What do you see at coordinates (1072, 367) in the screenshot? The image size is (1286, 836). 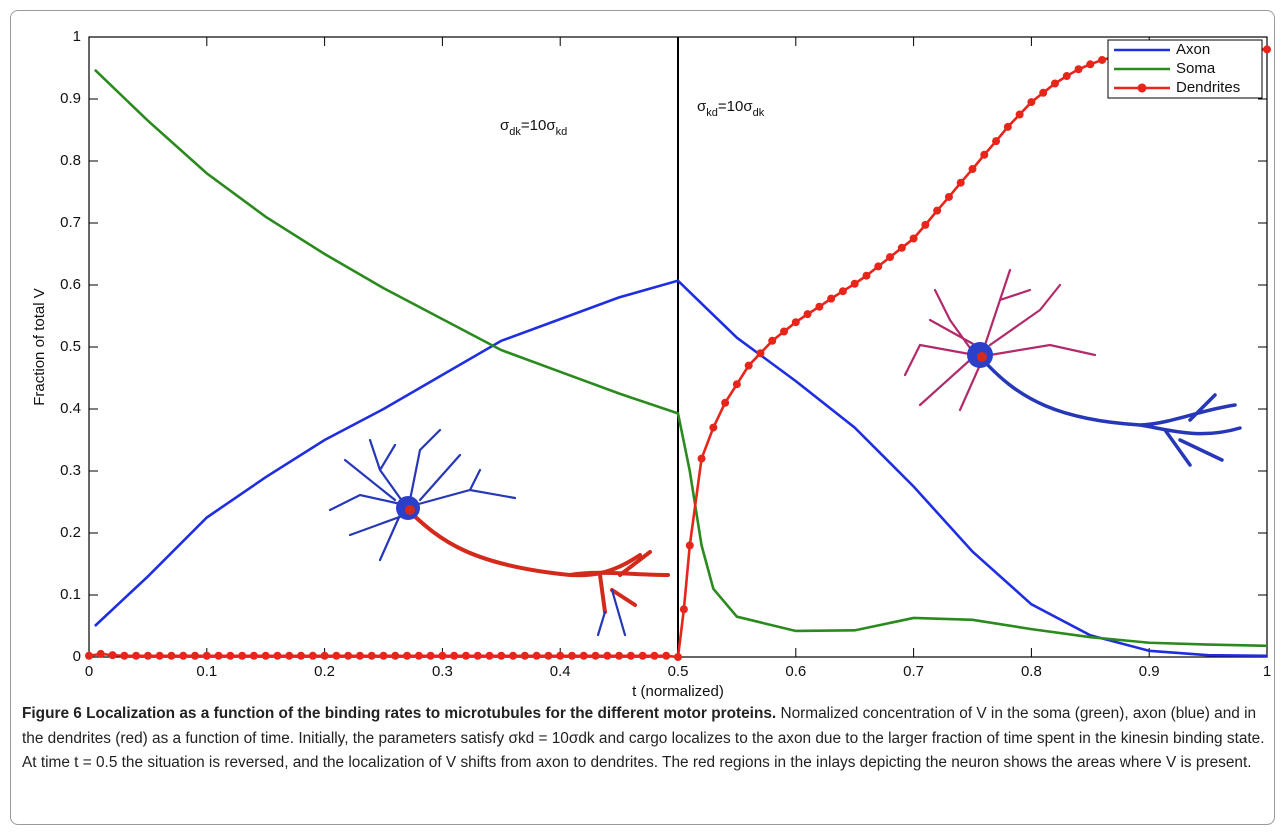 I see `neuron-inlay-right` at bounding box center [1072, 367].